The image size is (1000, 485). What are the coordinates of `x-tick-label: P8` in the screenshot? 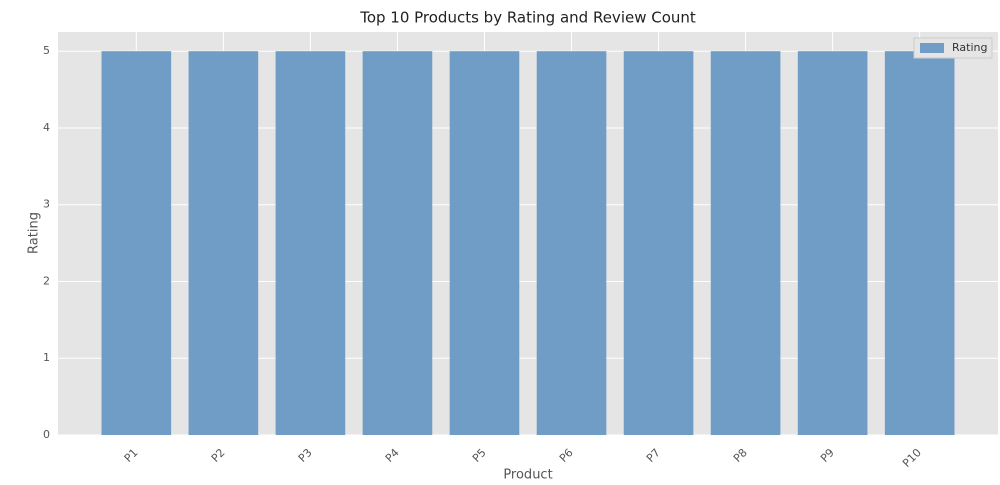 It's located at (740, 455).